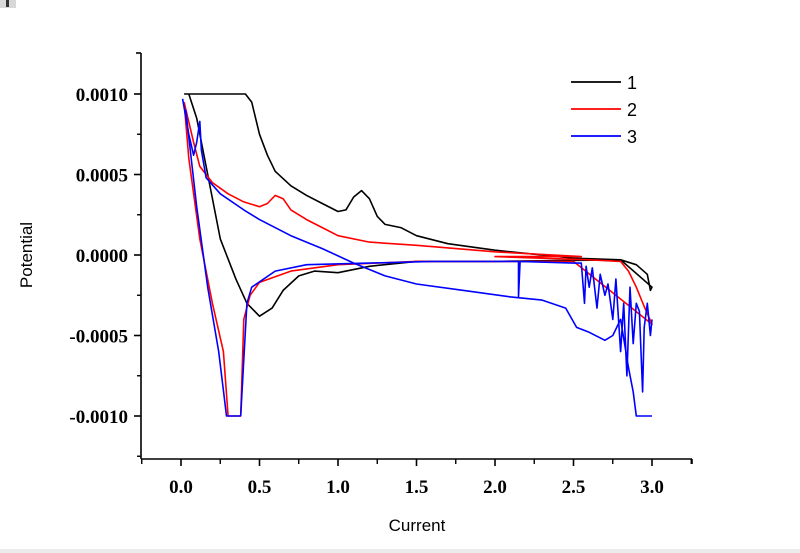 The image size is (800, 553). Describe the element at coordinates (260, 487) in the screenshot. I see `x-tick-label: 0.5` at that location.